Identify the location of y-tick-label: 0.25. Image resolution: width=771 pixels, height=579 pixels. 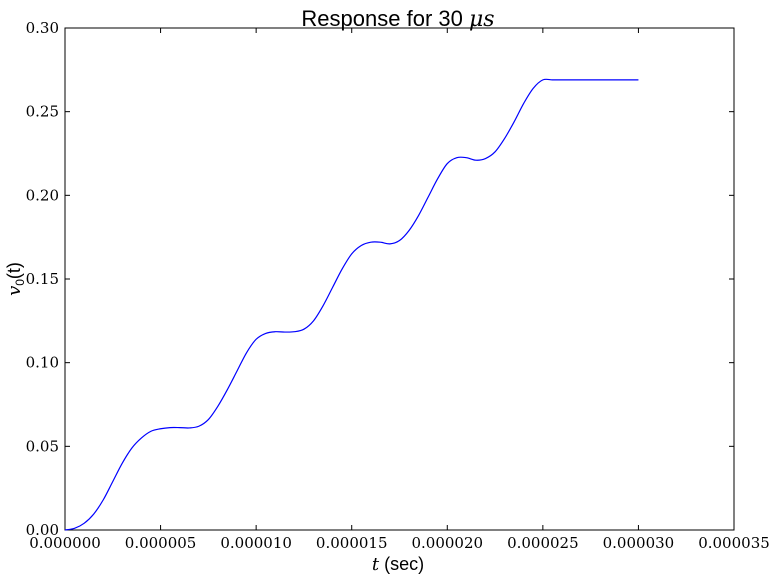
(42, 112).